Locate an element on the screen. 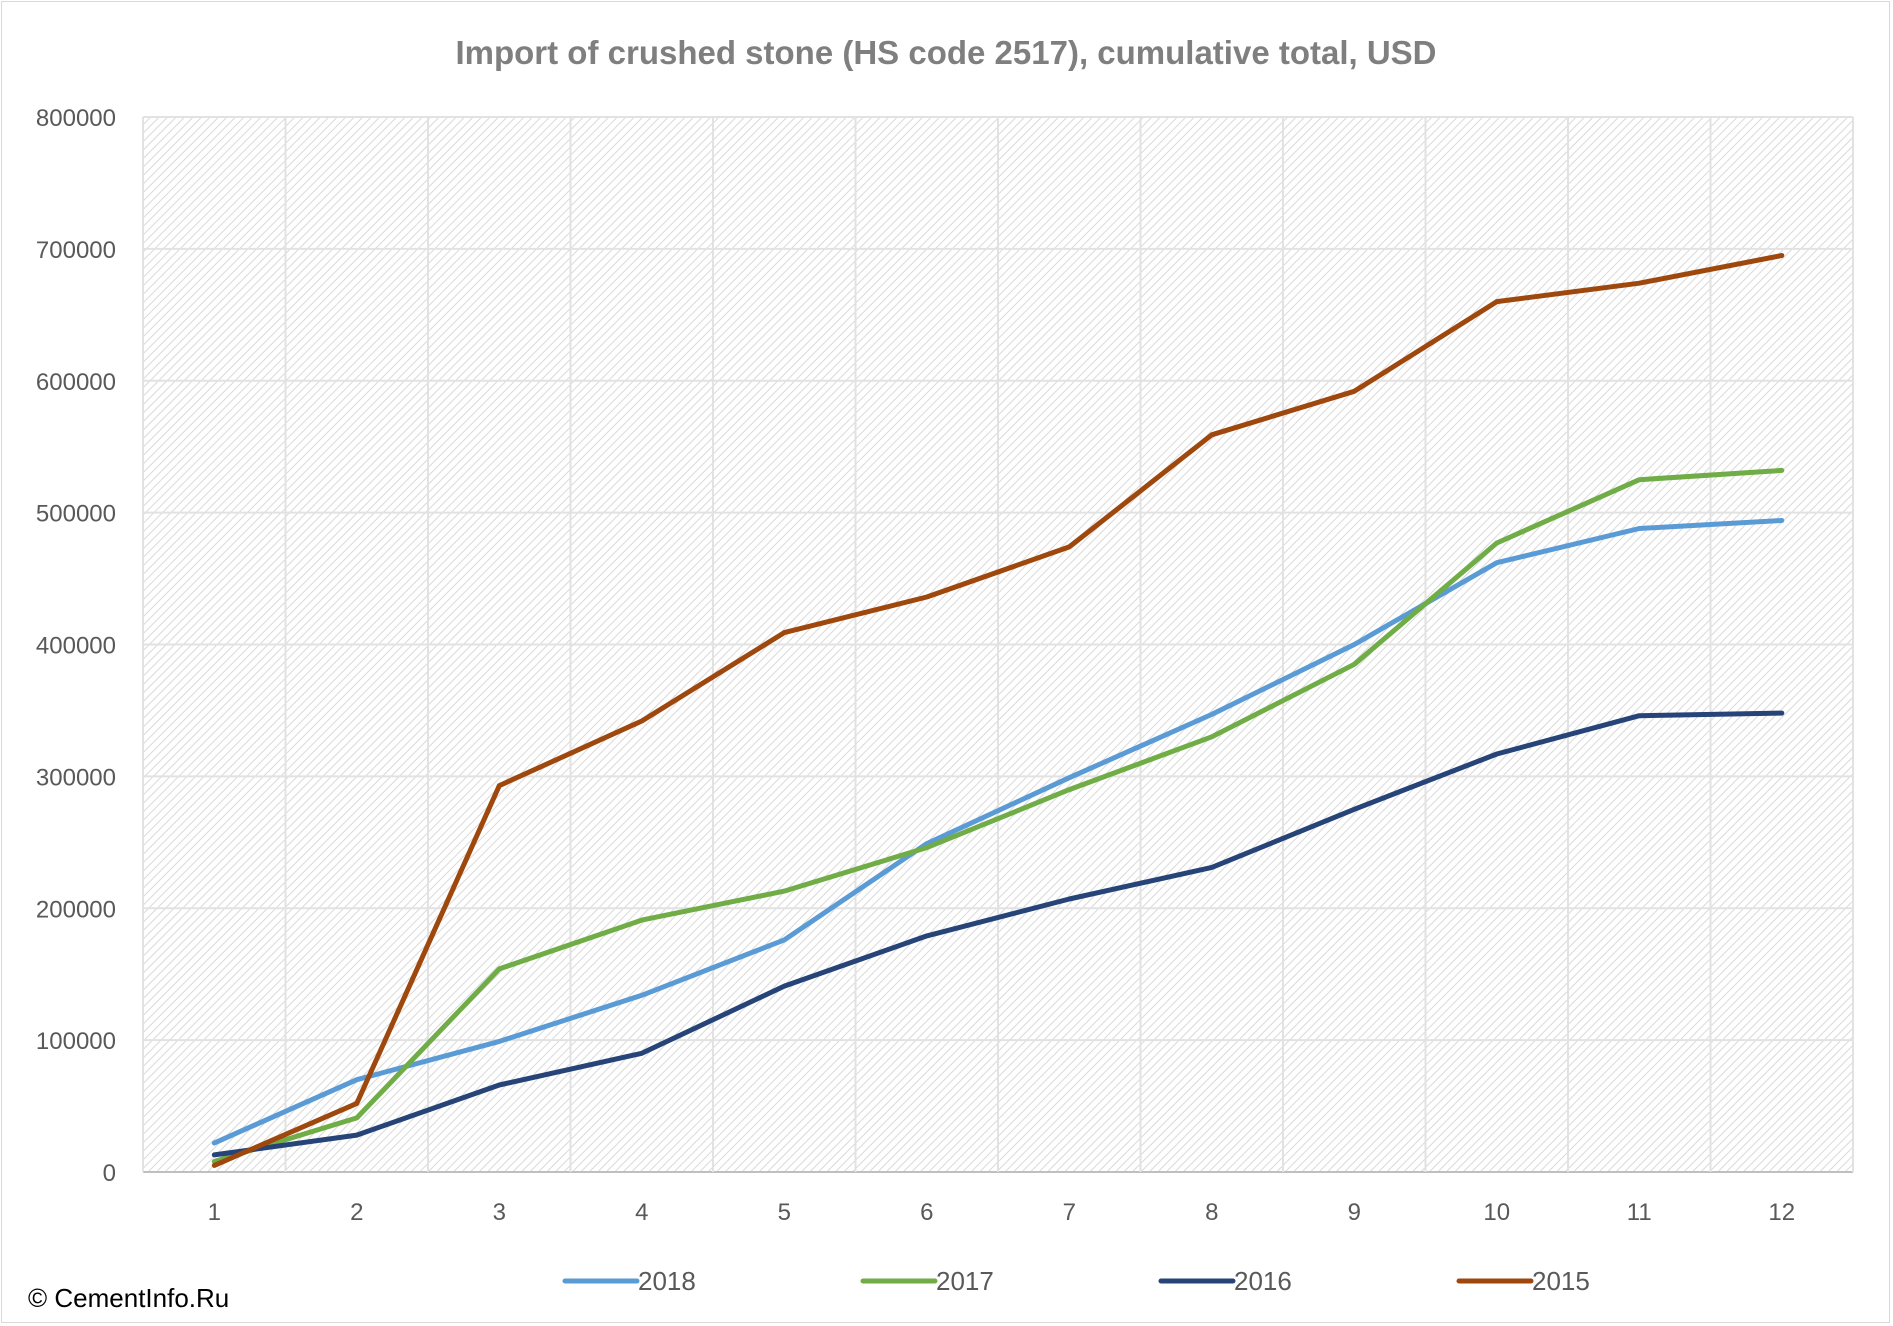  x-tick-label: 8 is located at coordinates (1211, 1212).